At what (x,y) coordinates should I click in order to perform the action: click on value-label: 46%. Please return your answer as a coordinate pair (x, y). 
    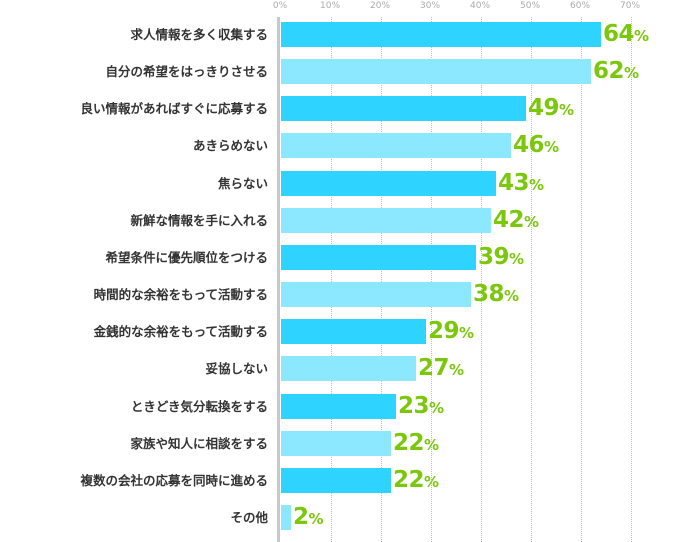
    Looking at the image, I should click on (536, 145).